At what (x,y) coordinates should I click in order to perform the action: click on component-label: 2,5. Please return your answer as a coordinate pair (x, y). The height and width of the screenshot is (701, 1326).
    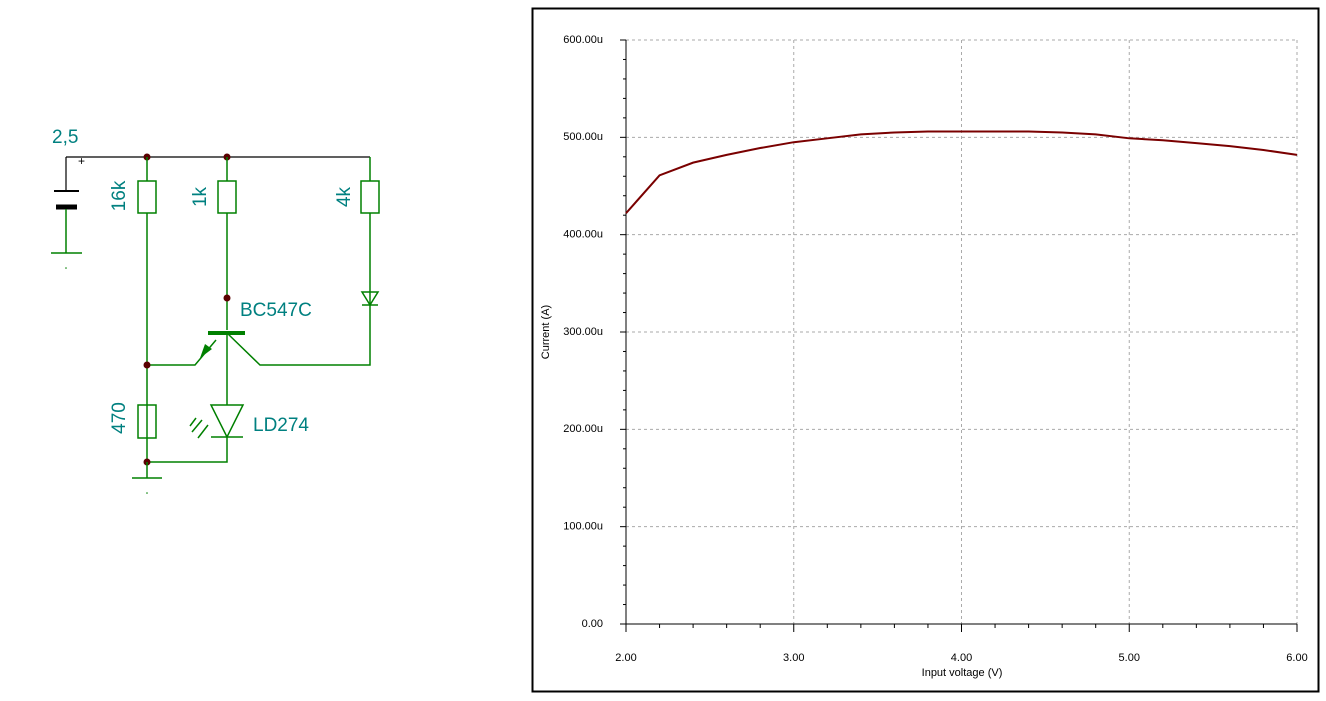
    Looking at the image, I should click on (65, 137).